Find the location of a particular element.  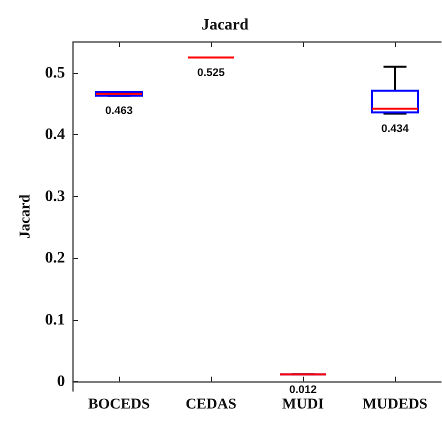

annotation: 0.463 is located at coordinates (119, 111).